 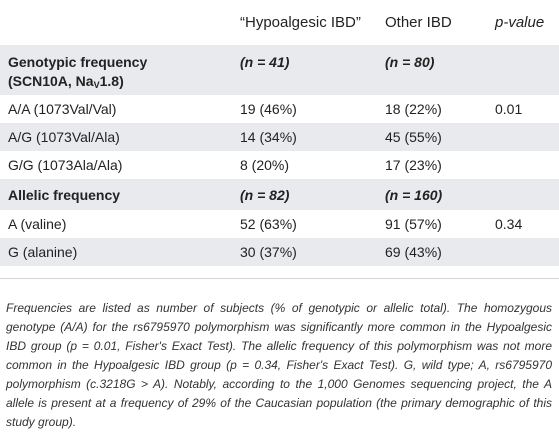 I want to click on allelic-group-row: Allelic frequency (n = 82) (n = 160), so click(x=279, y=194).